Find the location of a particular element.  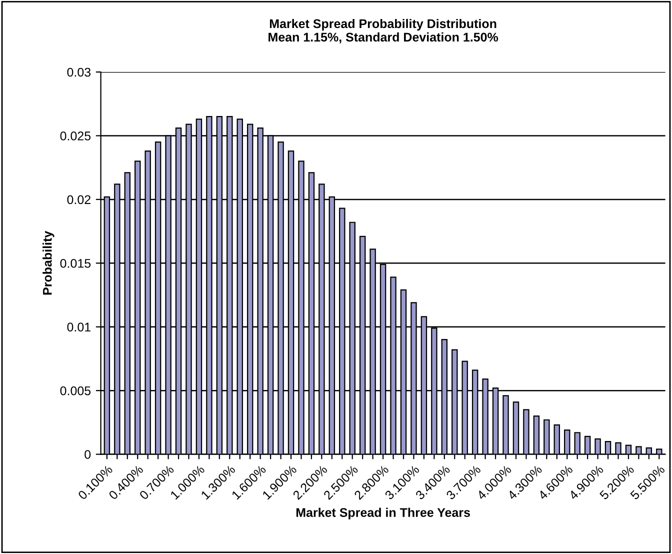

y-tick-label: 0.015 is located at coordinates (75, 263).